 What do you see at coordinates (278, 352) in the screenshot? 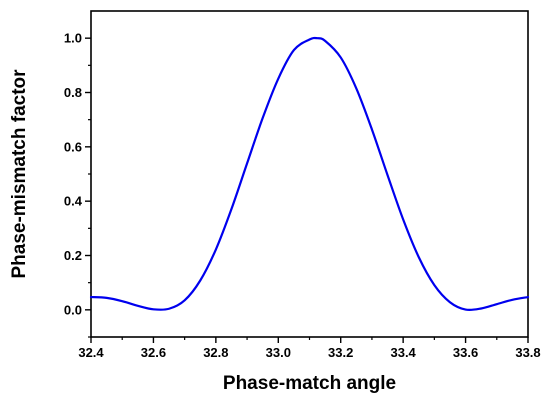
I see `x-tick-label: 33.0` at bounding box center [278, 352].